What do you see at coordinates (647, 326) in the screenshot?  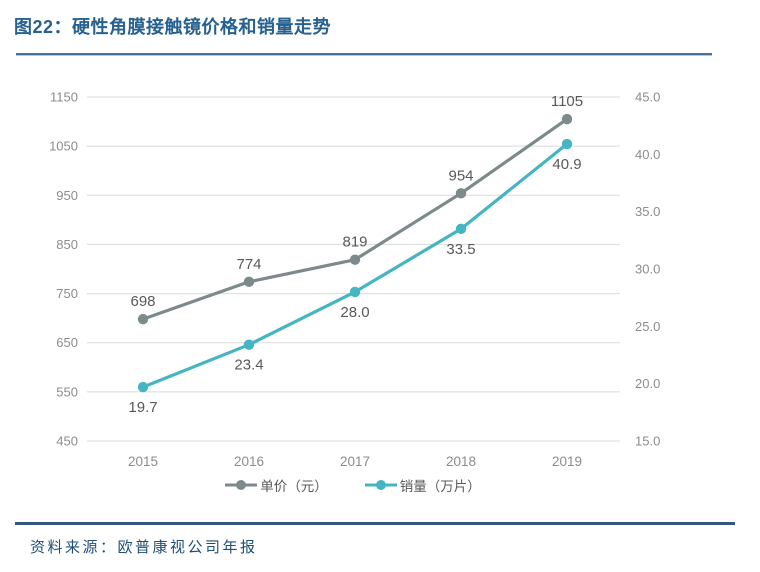 I see `y-axis-right-tick-label: 25.0` at bounding box center [647, 326].